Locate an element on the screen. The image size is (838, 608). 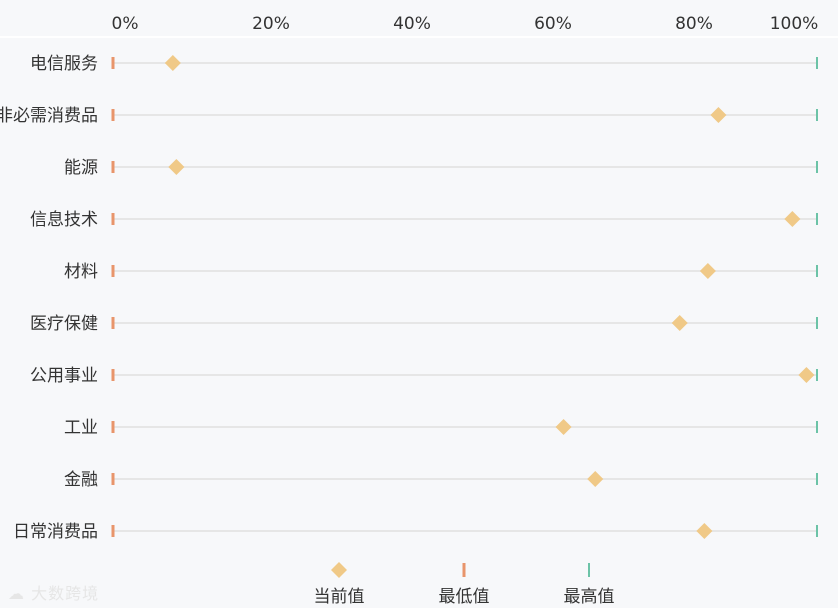
x-tick-label: 40% is located at coordinates (412, 24).